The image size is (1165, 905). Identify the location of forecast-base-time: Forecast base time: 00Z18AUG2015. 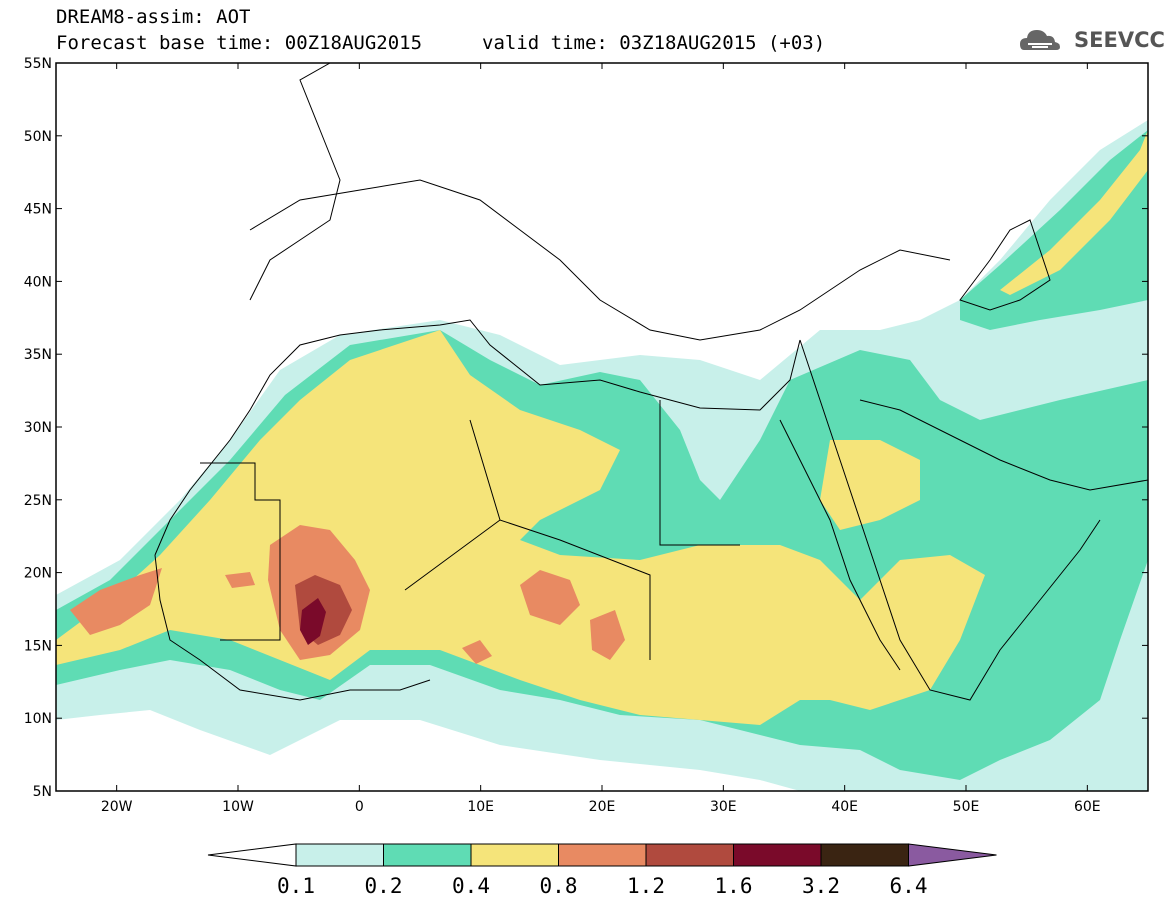
(239, 43).